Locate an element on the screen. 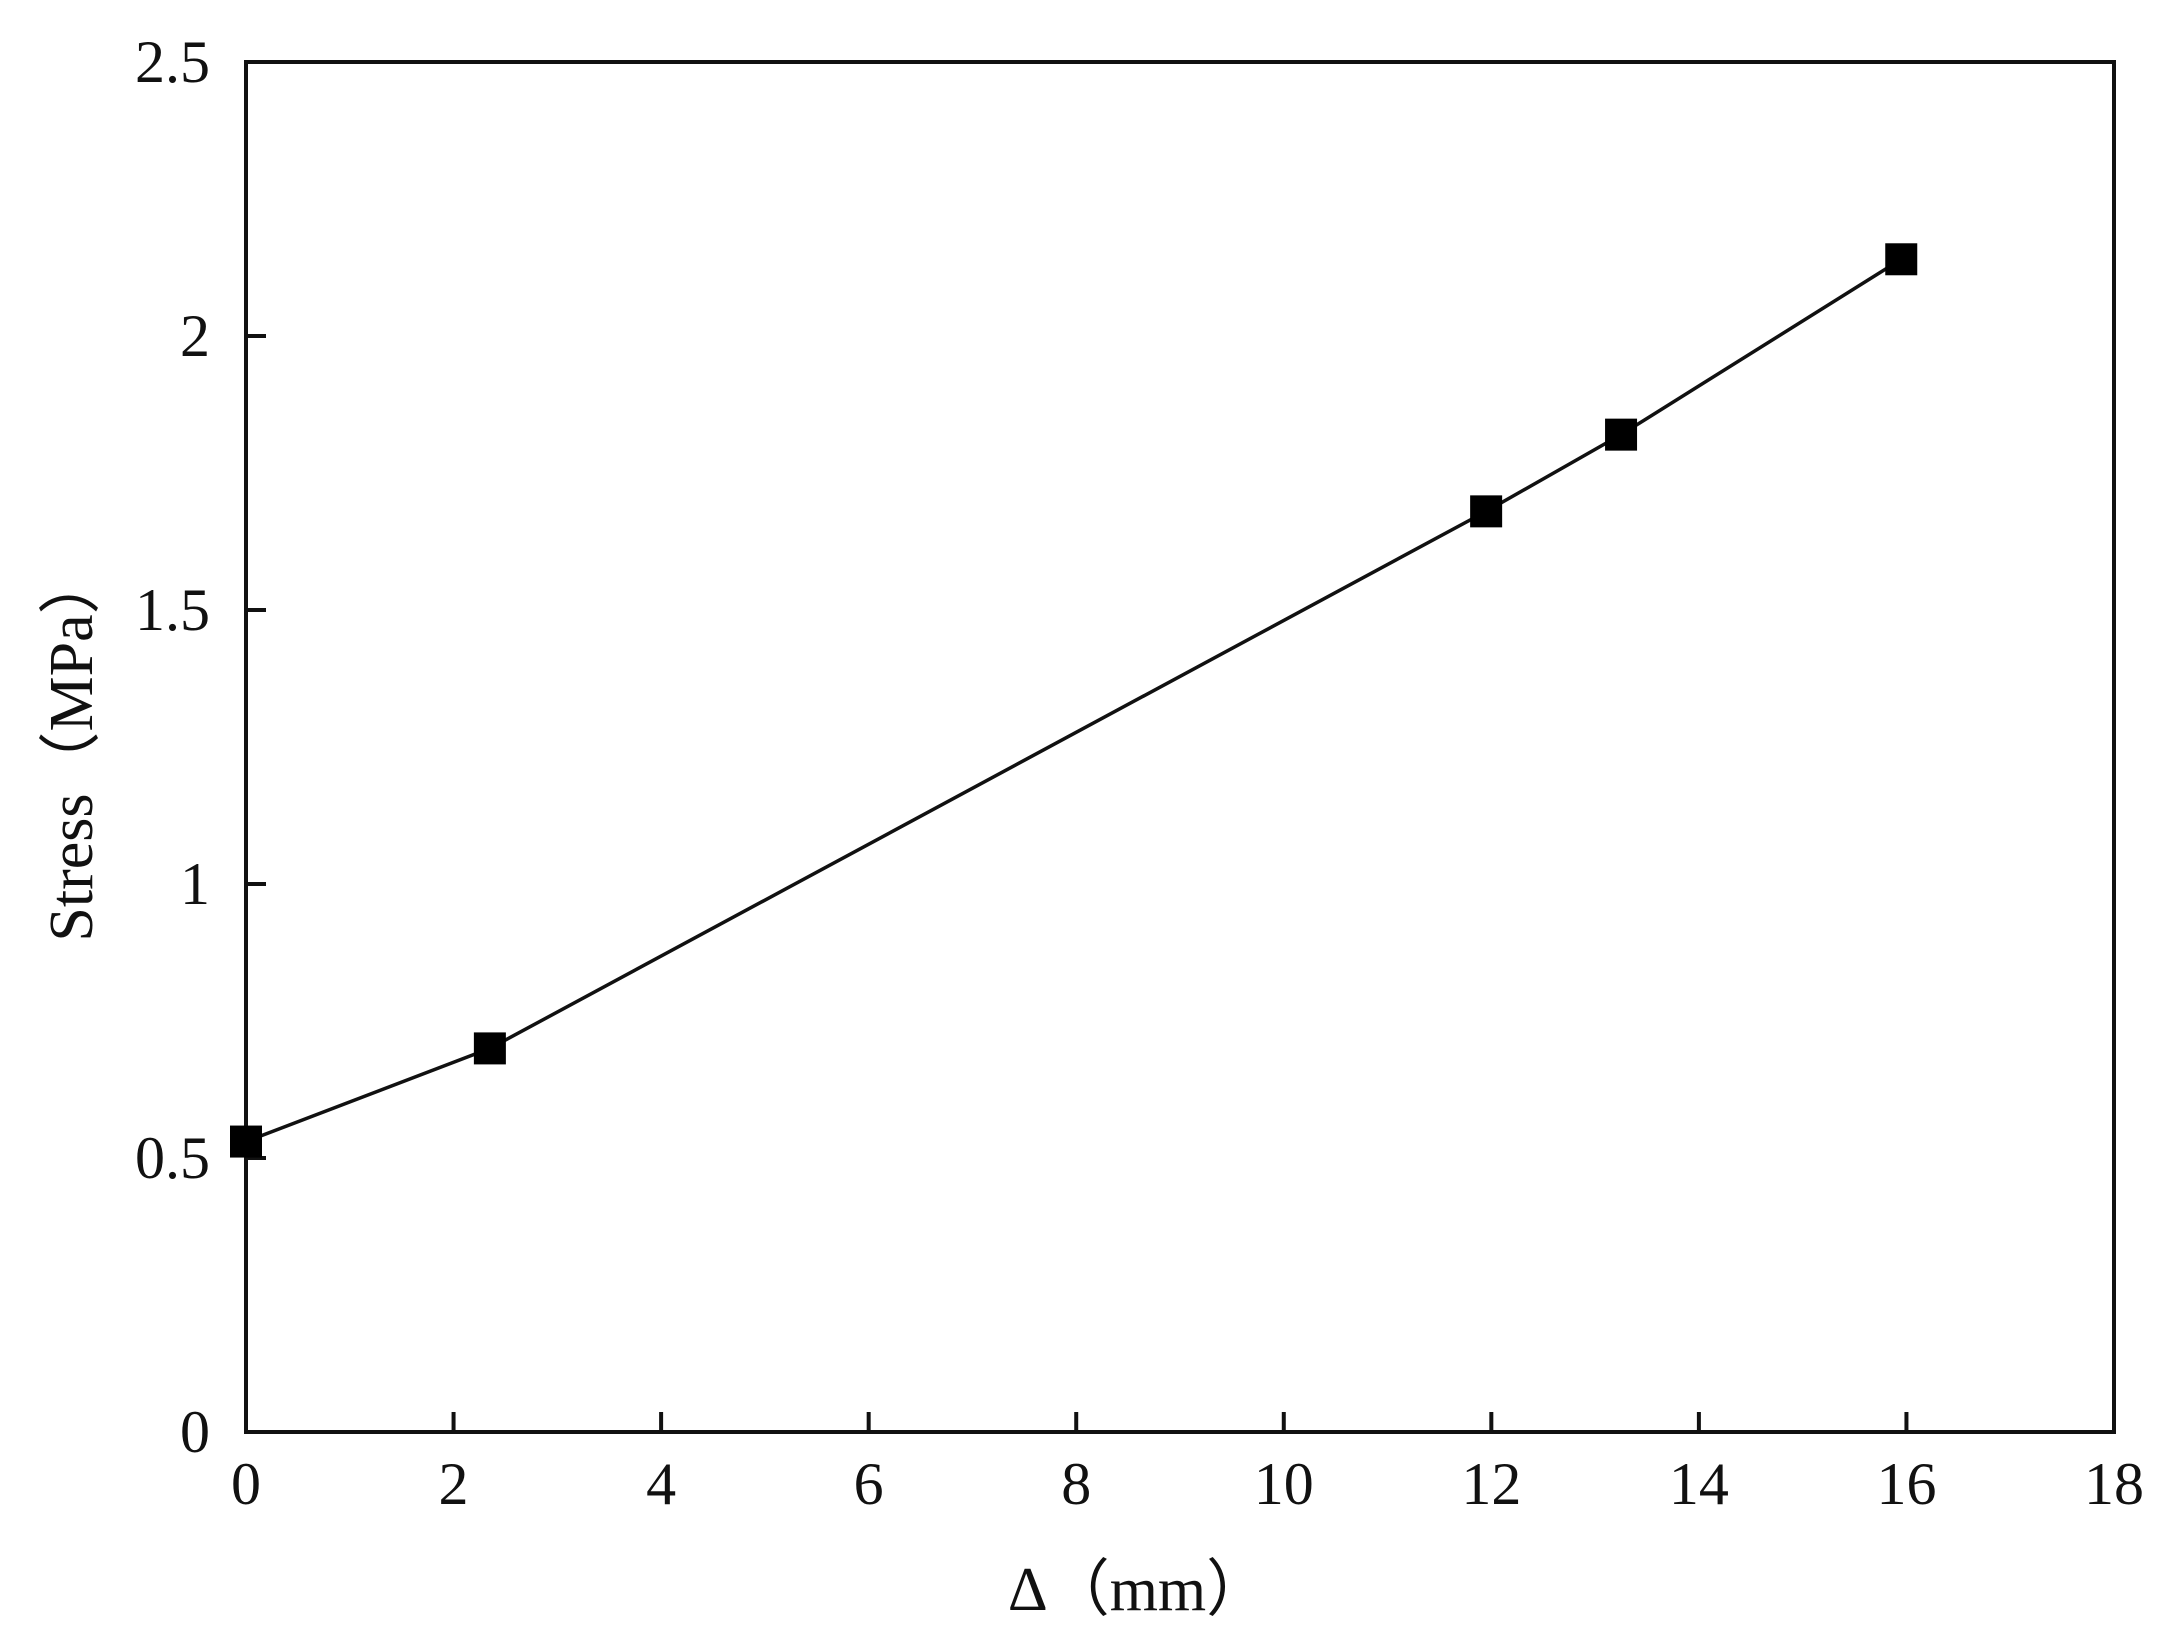  y-tick-label: 2.5 is located at coordinates (172, 62).